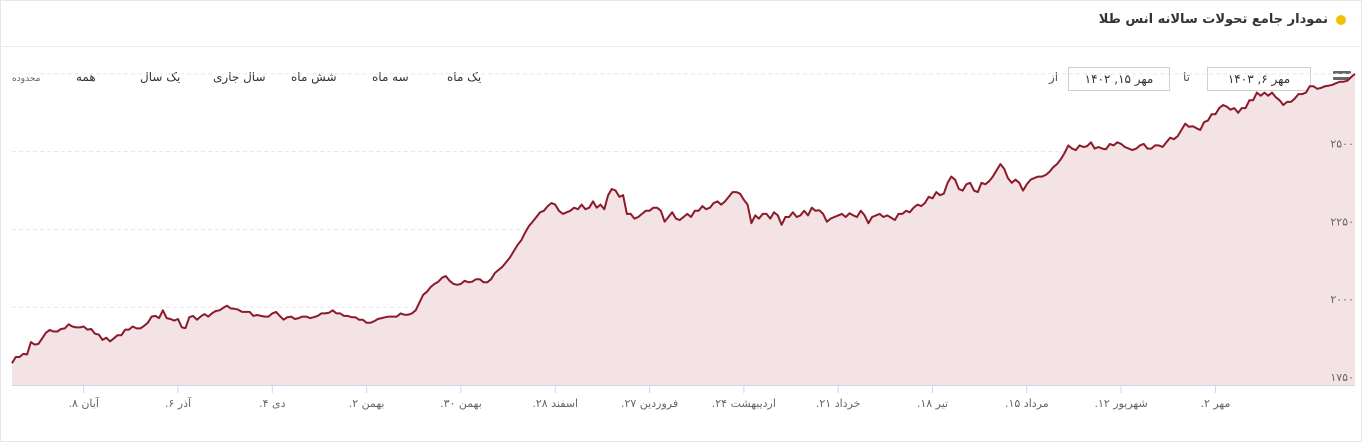 This screenshot has width=1362, height=442. Describe the element at coordinates (83, 403) in the screenshot. I see `x-tick-label: آبان ۸.` at that location.